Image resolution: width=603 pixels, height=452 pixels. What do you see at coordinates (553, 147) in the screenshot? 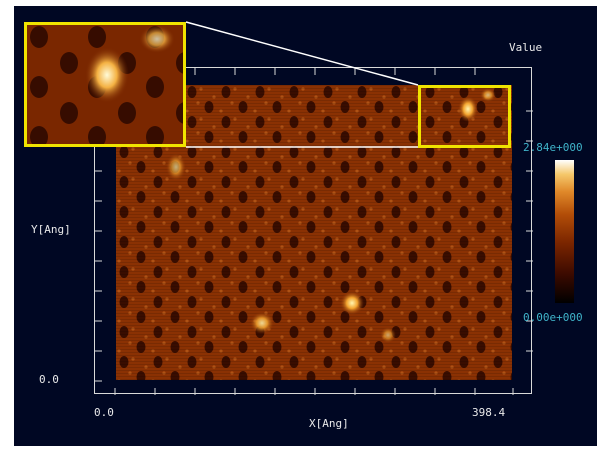
I see `colorbar-max-label: 2.84e+000` at bounding box center [553, 147].